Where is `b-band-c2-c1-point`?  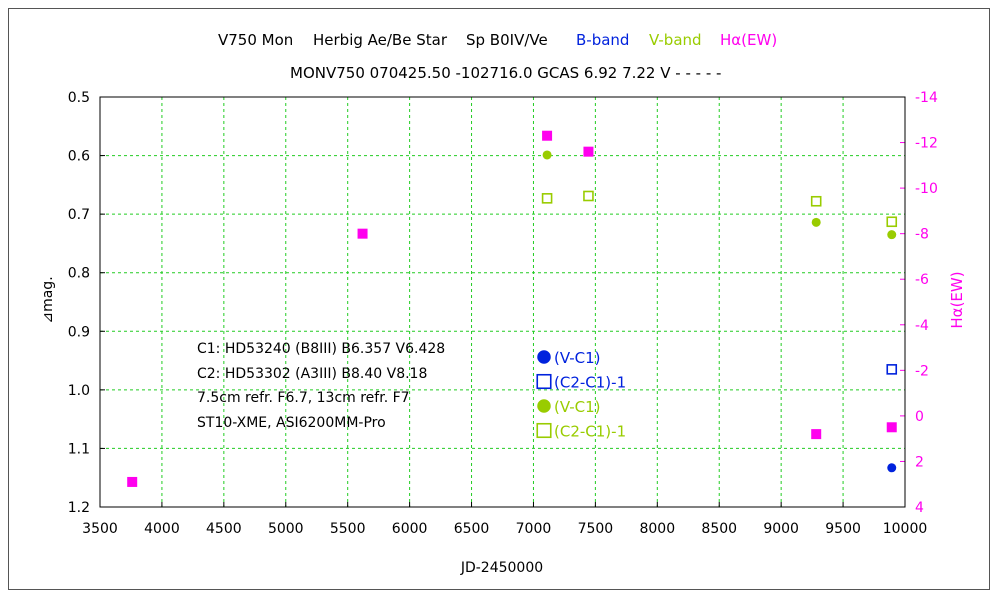
b-band-c2-c1-point is located at coordinates (892, 369).